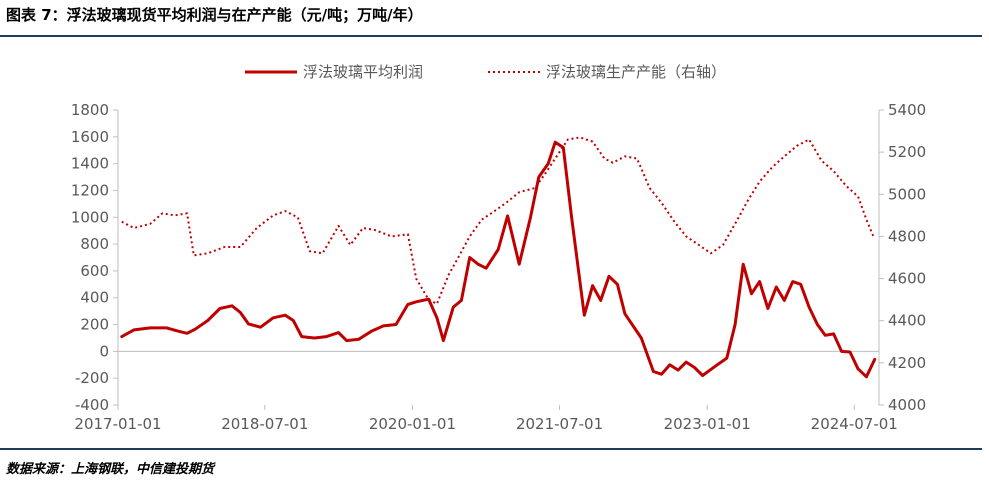  Describe the element at coordinates (907, 279) in the screenshot. I see `right-tick-label: 4600` at that location.